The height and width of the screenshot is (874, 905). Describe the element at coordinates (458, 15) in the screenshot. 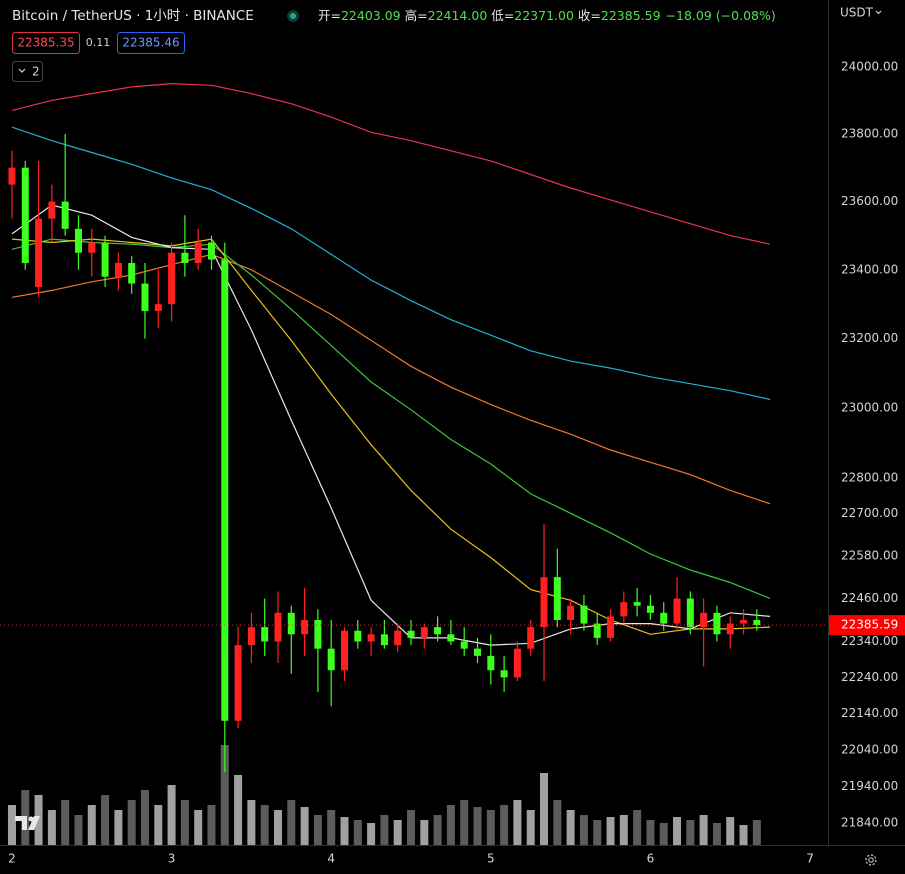

I see `legend-value: 22414.00` at that location.